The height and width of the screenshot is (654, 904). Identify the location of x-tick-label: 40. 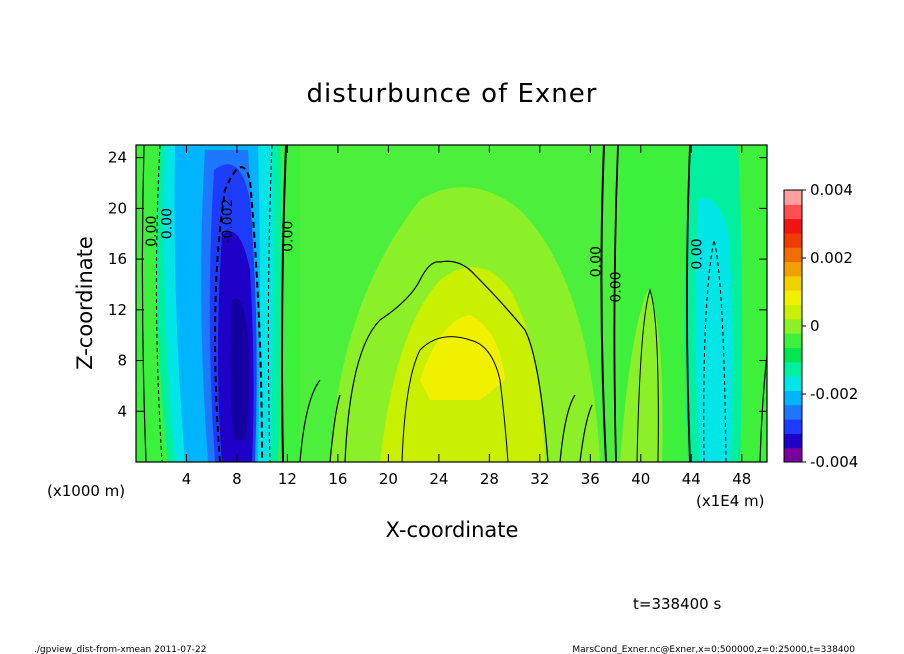
(640, 479).